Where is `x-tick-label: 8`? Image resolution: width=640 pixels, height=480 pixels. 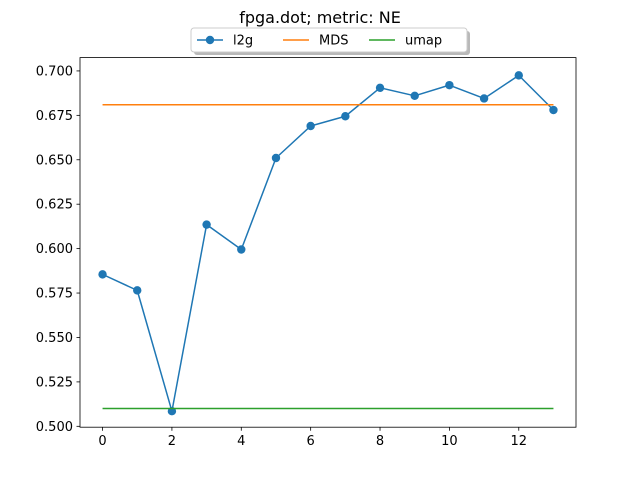
x-tick-label: 8 is located at coordinates (380, 441).